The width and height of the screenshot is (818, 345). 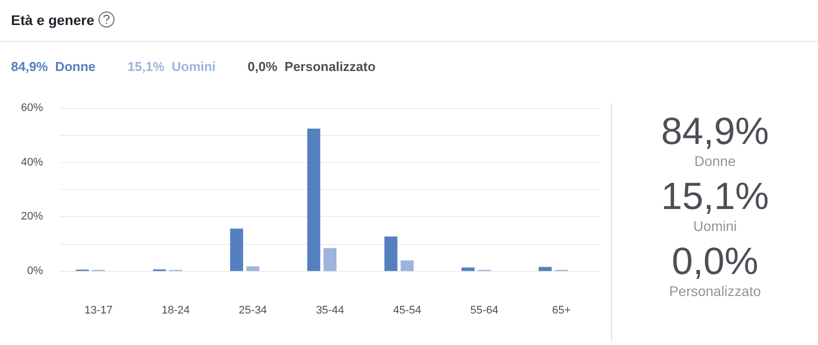 I want to click on category-label: Personalizzato, so click(x=715, y=291).